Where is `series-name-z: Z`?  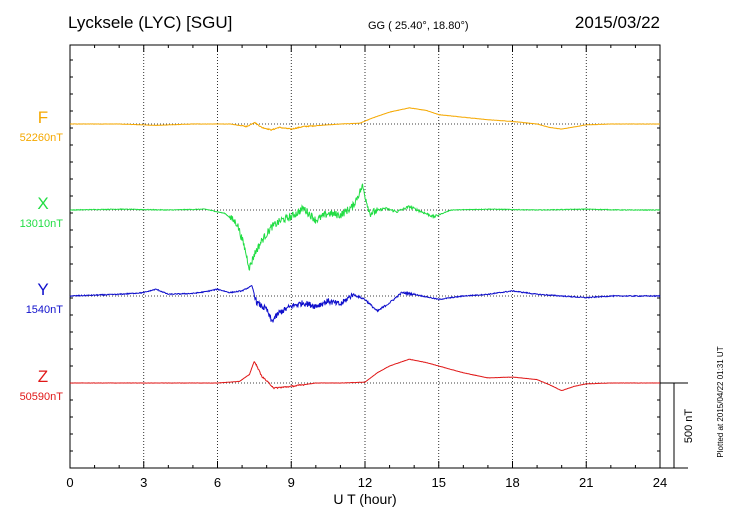
series-name-z: Z is located at coordinates (43, 376).